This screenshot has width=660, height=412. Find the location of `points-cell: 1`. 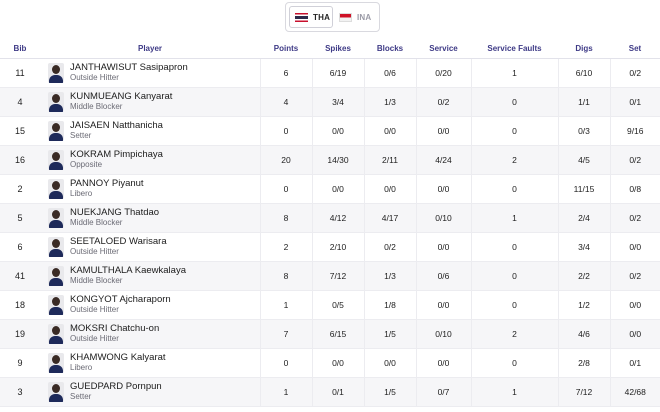

points-cell: 1 is located at coordinates (285, 305).